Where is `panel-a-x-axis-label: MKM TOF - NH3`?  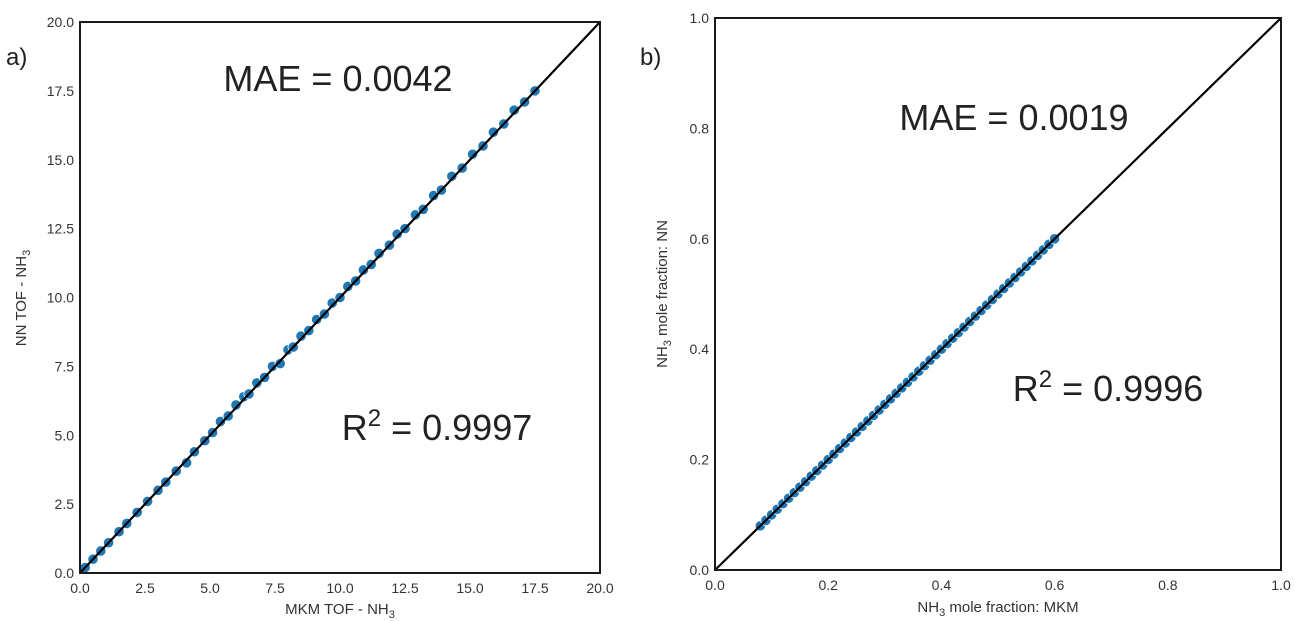 panel-a-x-axis-label: MKM TOF - NH3 is located at coordinates (340, 611).